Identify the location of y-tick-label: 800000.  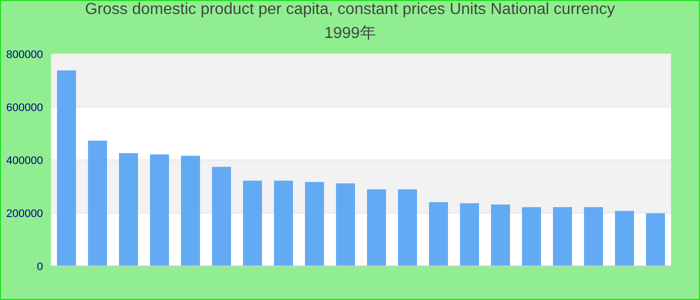
(24, 54).